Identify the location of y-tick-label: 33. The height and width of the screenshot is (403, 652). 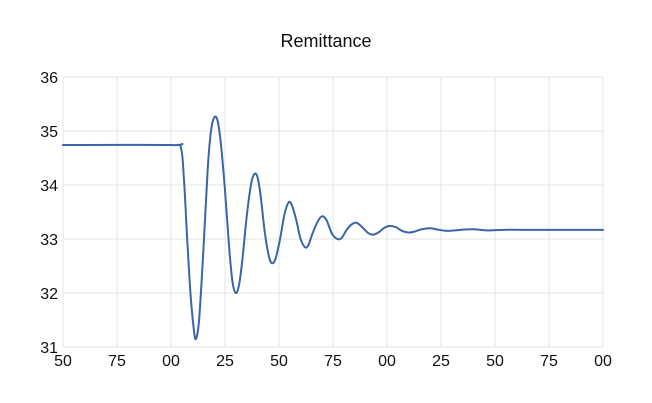
(49, 240).